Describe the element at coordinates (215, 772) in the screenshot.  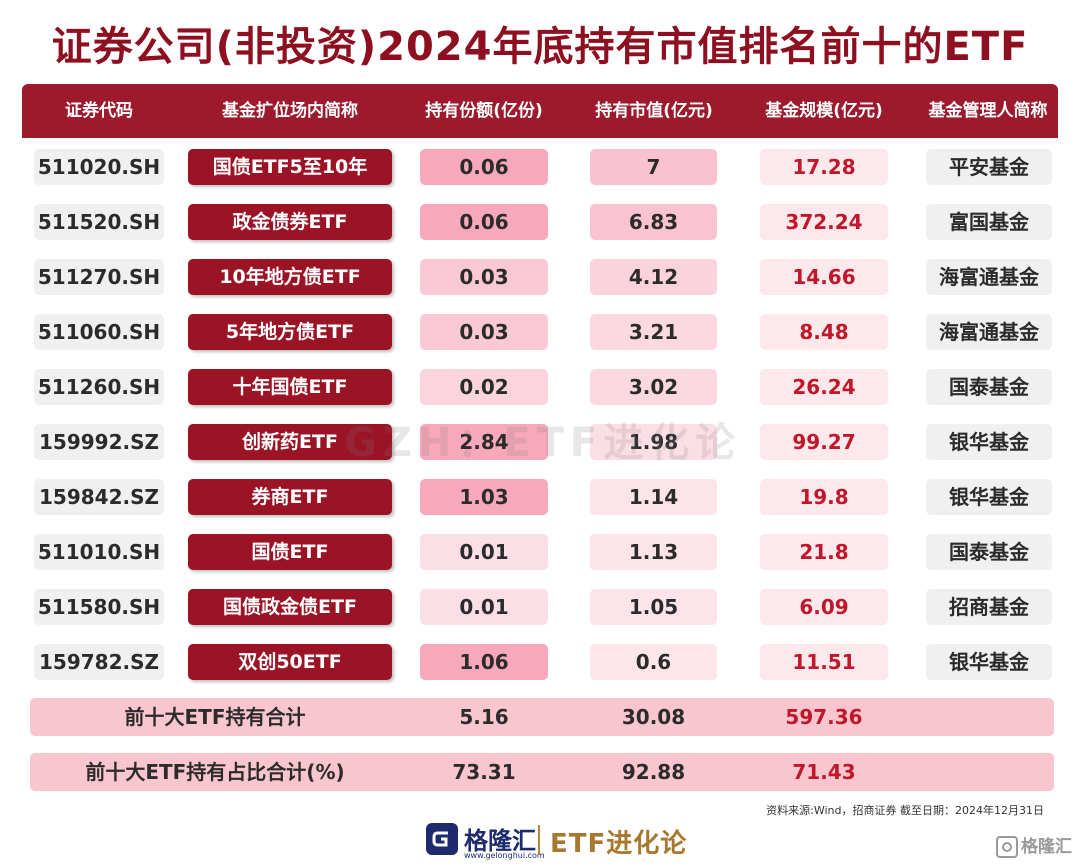
I see `summary-label: 前十大ETF持有占比合计(%)` at that location.